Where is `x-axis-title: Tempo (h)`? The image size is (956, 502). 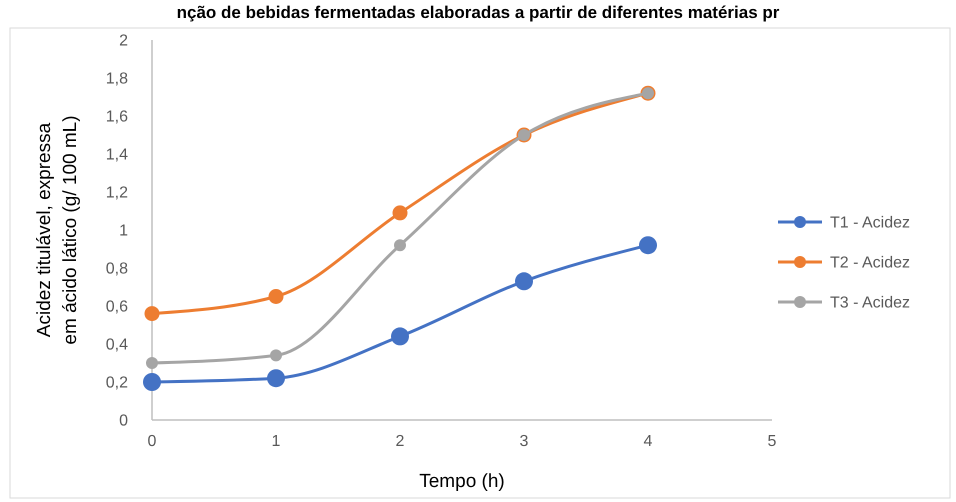
x-axis-title: Tempo (h) is located at coordinates (462, 481).